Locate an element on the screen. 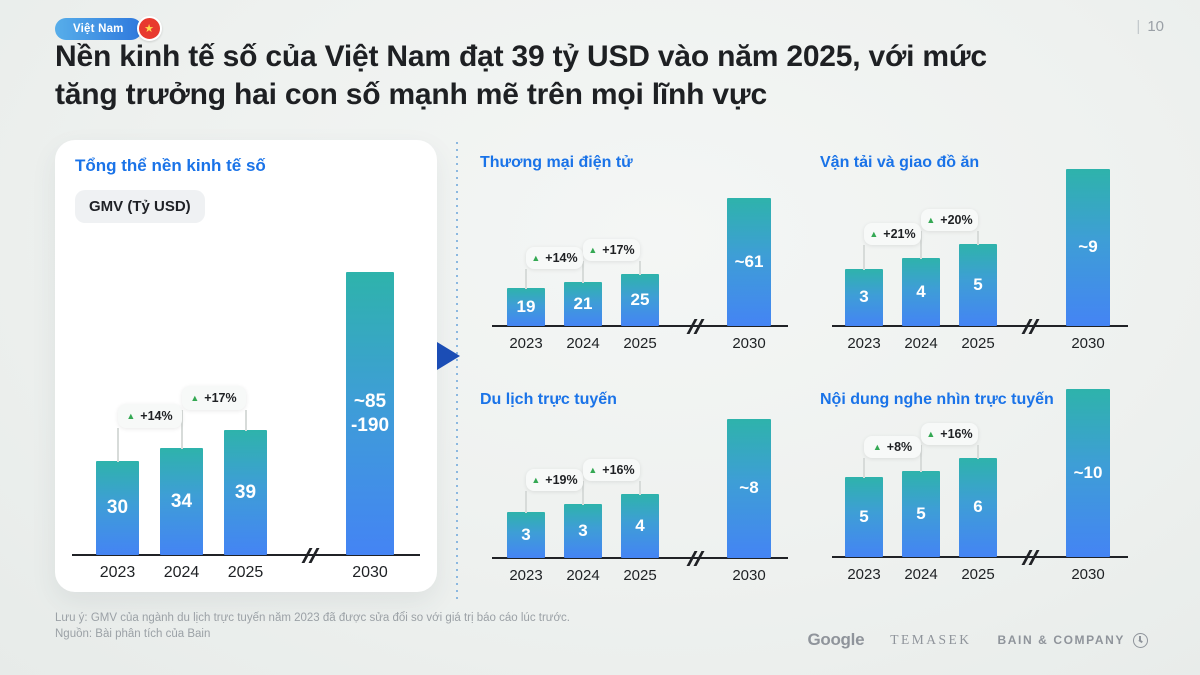 Image resolution: width=1200 pixels, height=675 pixels. bar-2024: 34 is located at coordinates (181, 501).